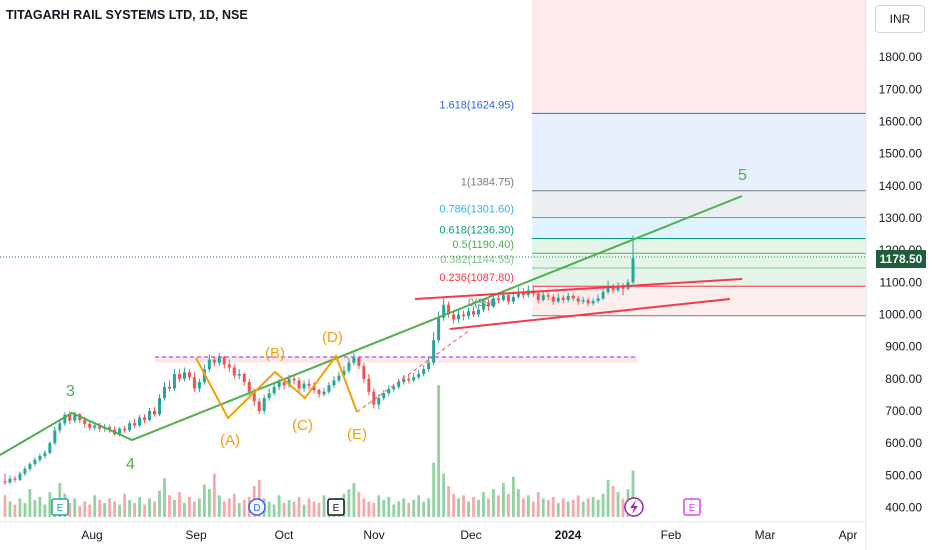  Describe the element at coordinates (900, 19) in the screenshot. I see `currency-button: INR` at that location.